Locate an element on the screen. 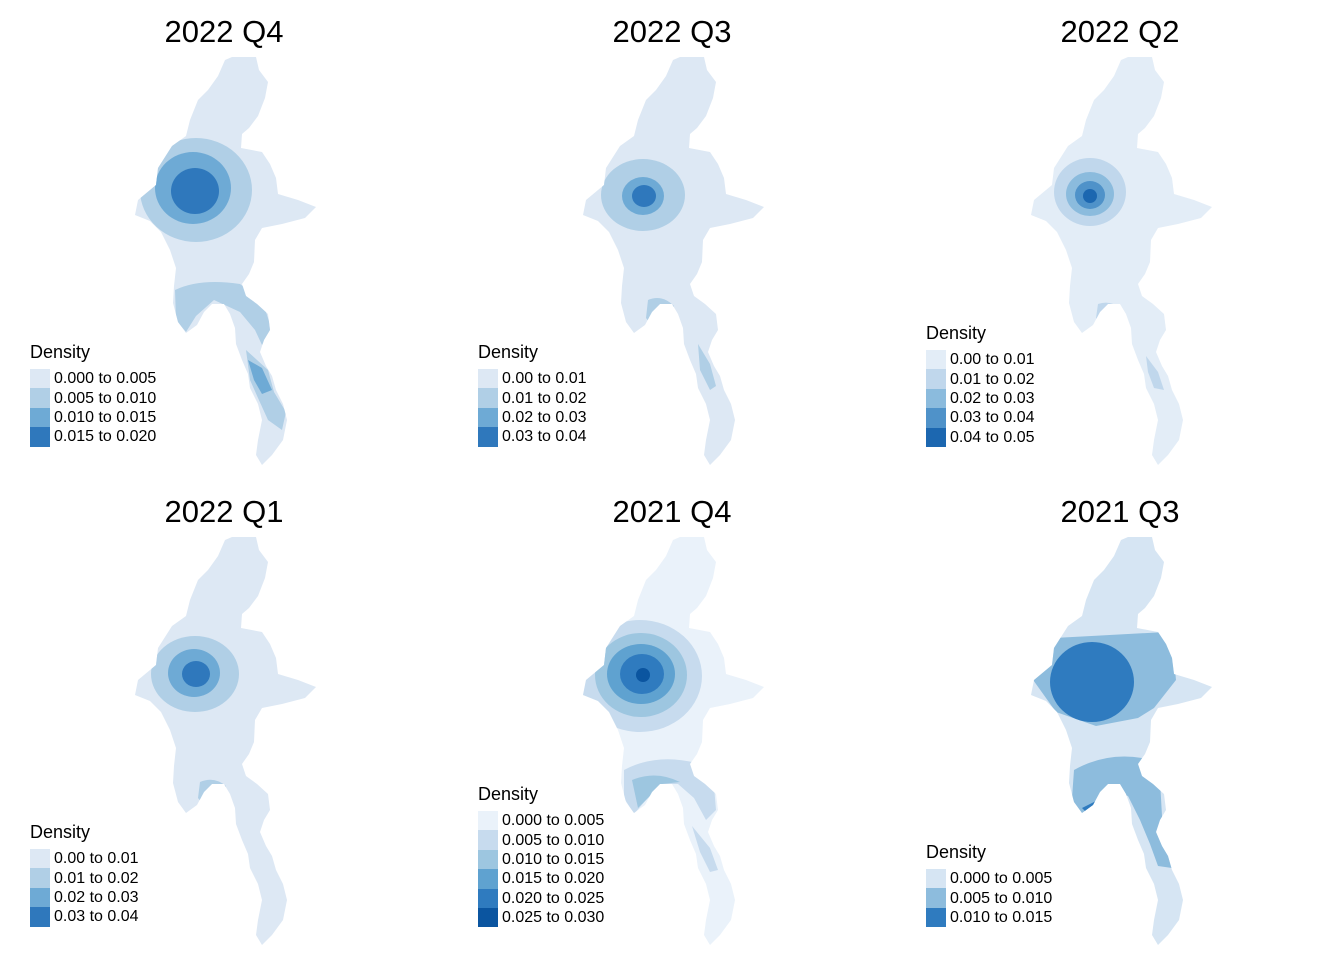 This screenshot has width=1344, height=960. panel-title: 2022 Q4 is located at coordinates (224, 31).